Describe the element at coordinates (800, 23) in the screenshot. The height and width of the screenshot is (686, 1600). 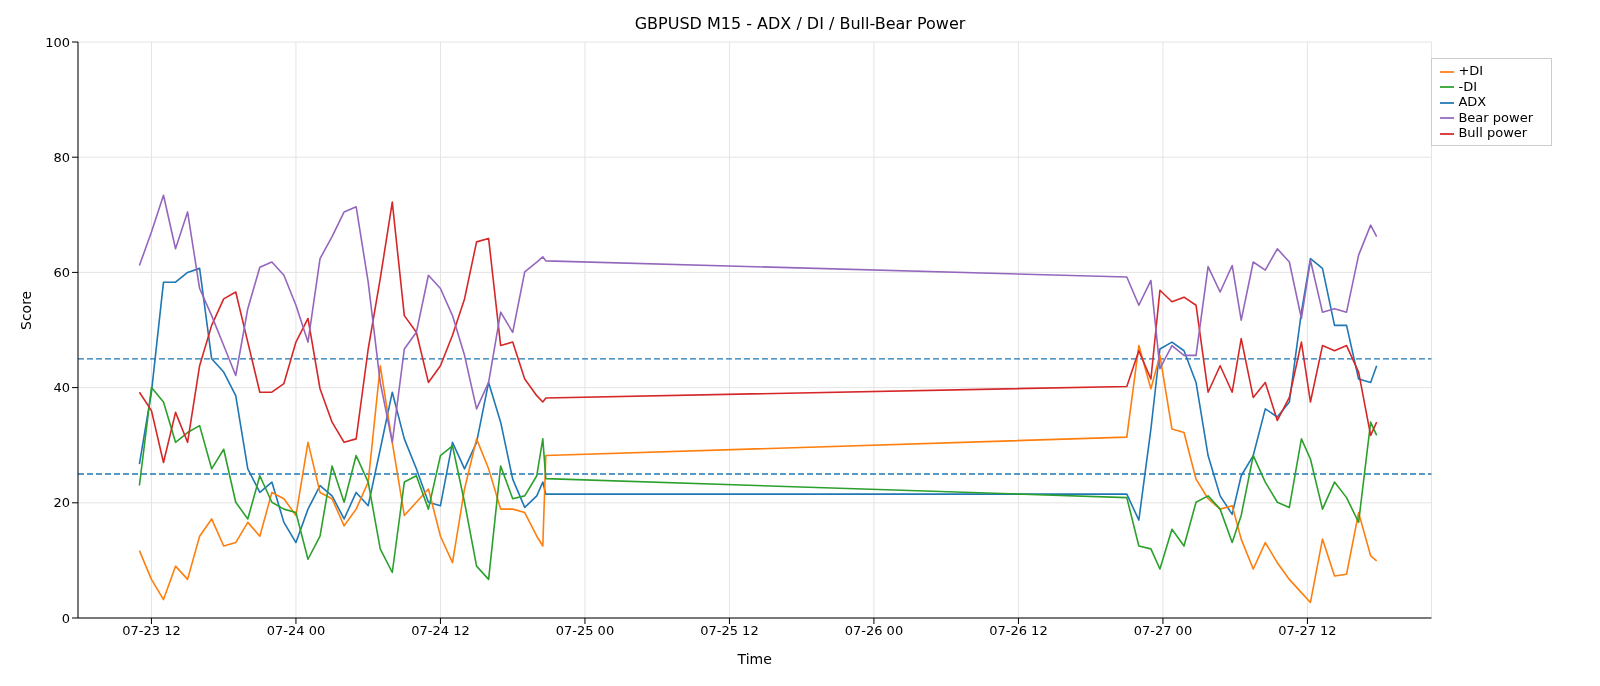
I see `chart-title: GBPUSD M15 - ADX / DI / Bull-Bear Power` at that location.